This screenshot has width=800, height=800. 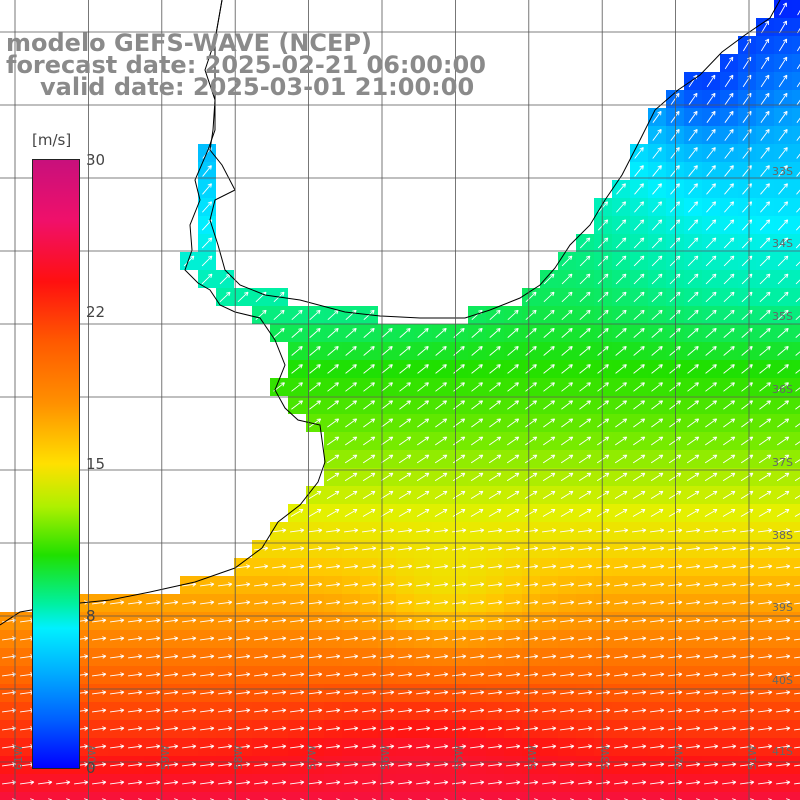 What do you see at coordinates (96, 312) in the screenshot?
I see `colorbar-tick-22: 22` at bounding box center [96, 312].